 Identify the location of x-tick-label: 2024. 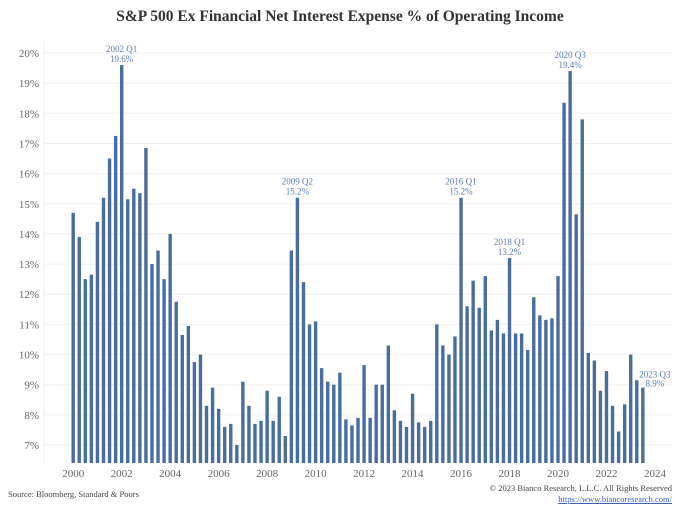
(655, 474).